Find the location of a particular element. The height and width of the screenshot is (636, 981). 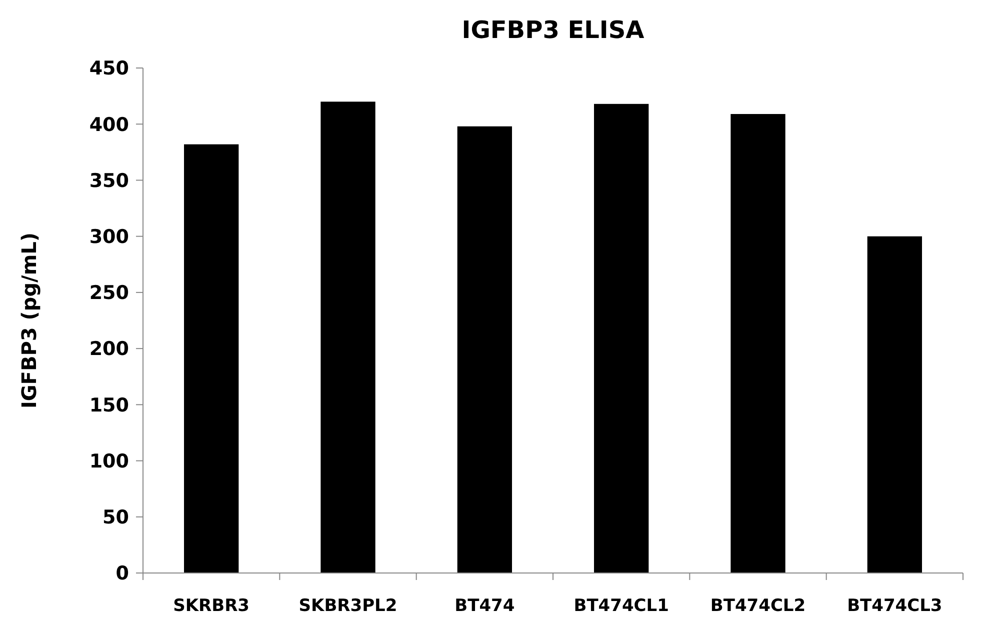

y-tick-label: 50 is located at coordinates (115, 517).